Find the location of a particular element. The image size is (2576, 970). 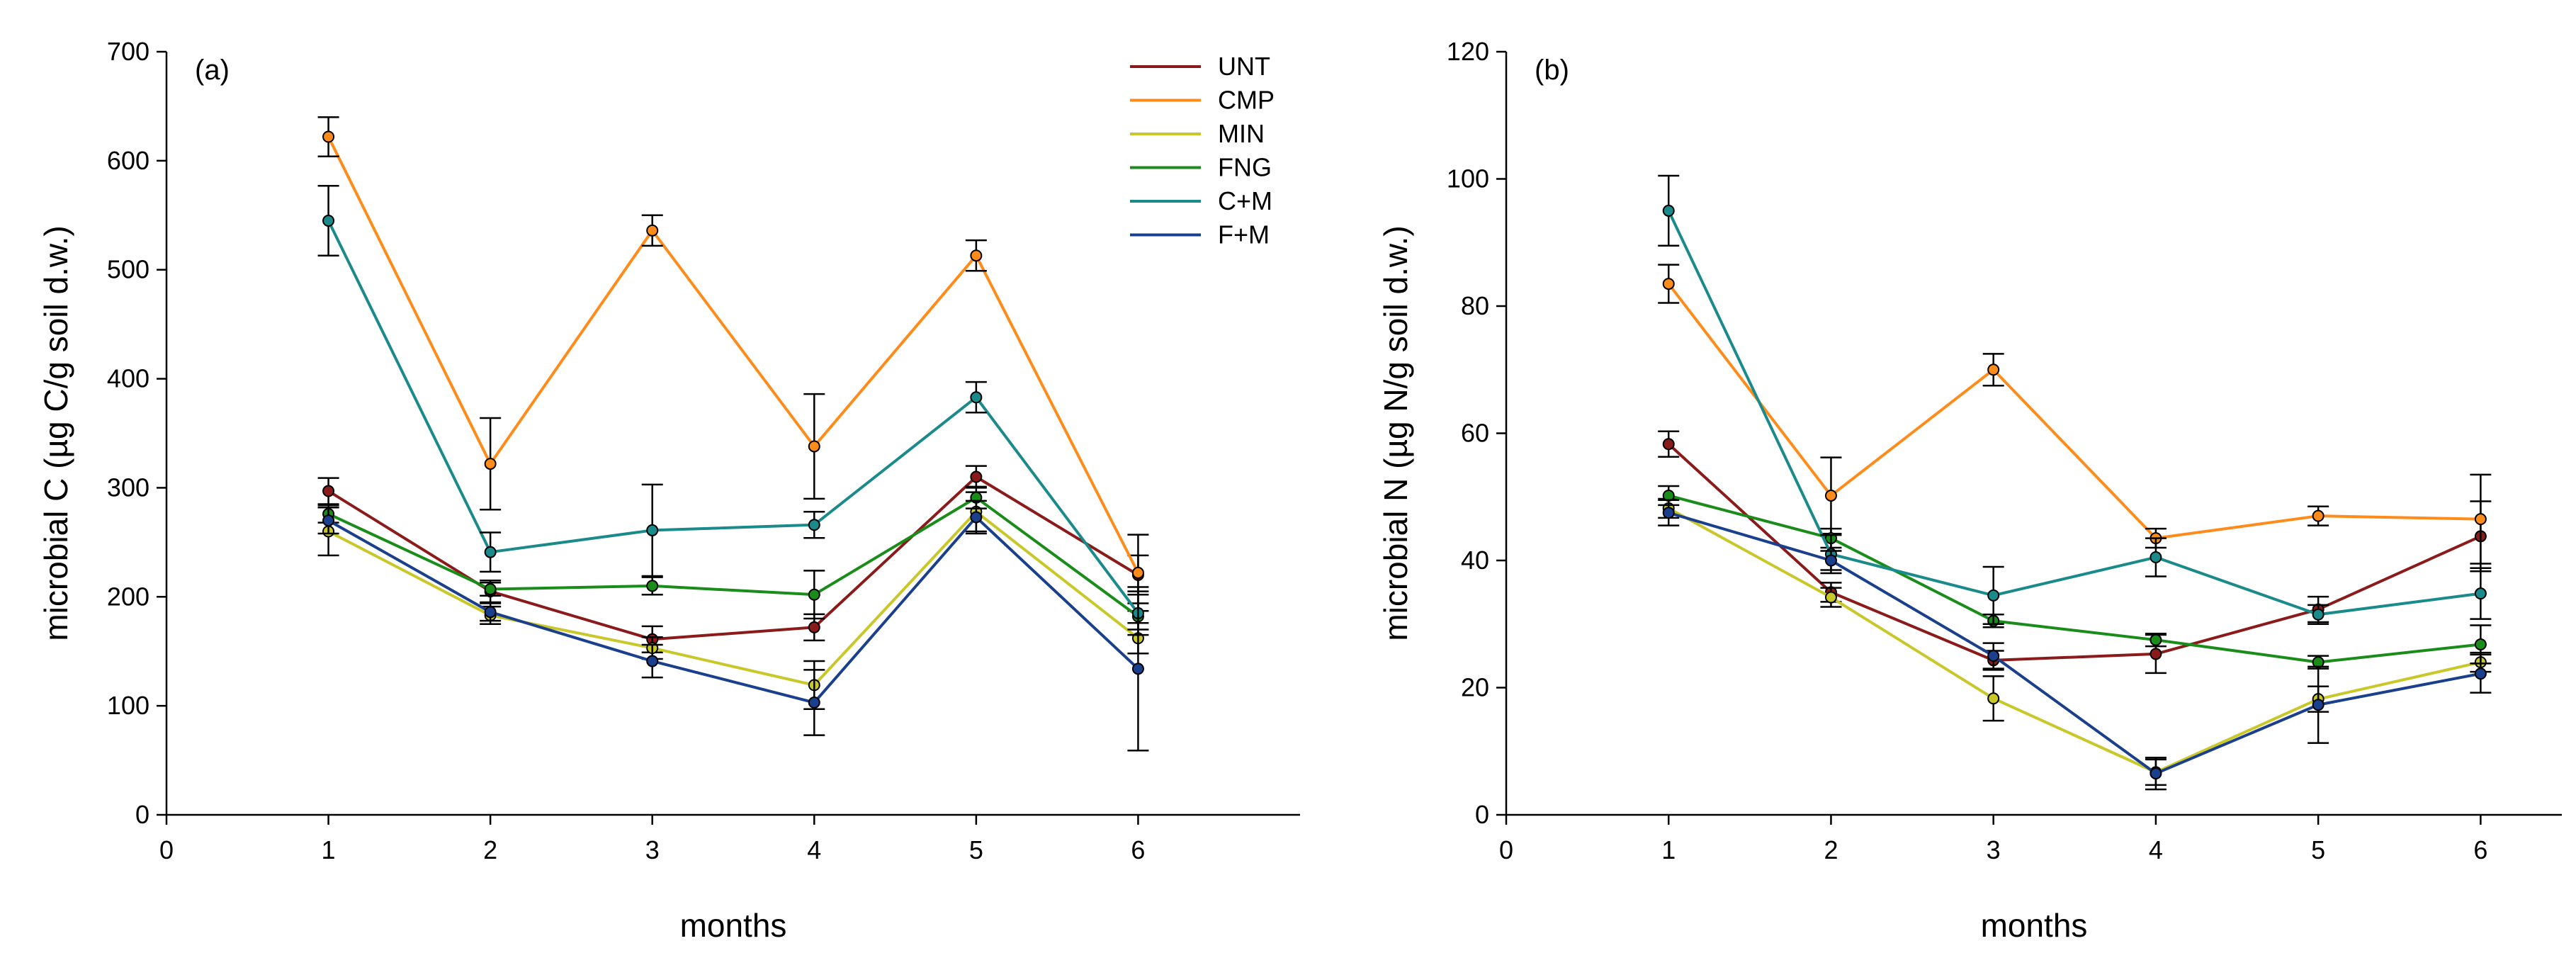

y-tick-label: 120 is located at coordinates (1468, 51).